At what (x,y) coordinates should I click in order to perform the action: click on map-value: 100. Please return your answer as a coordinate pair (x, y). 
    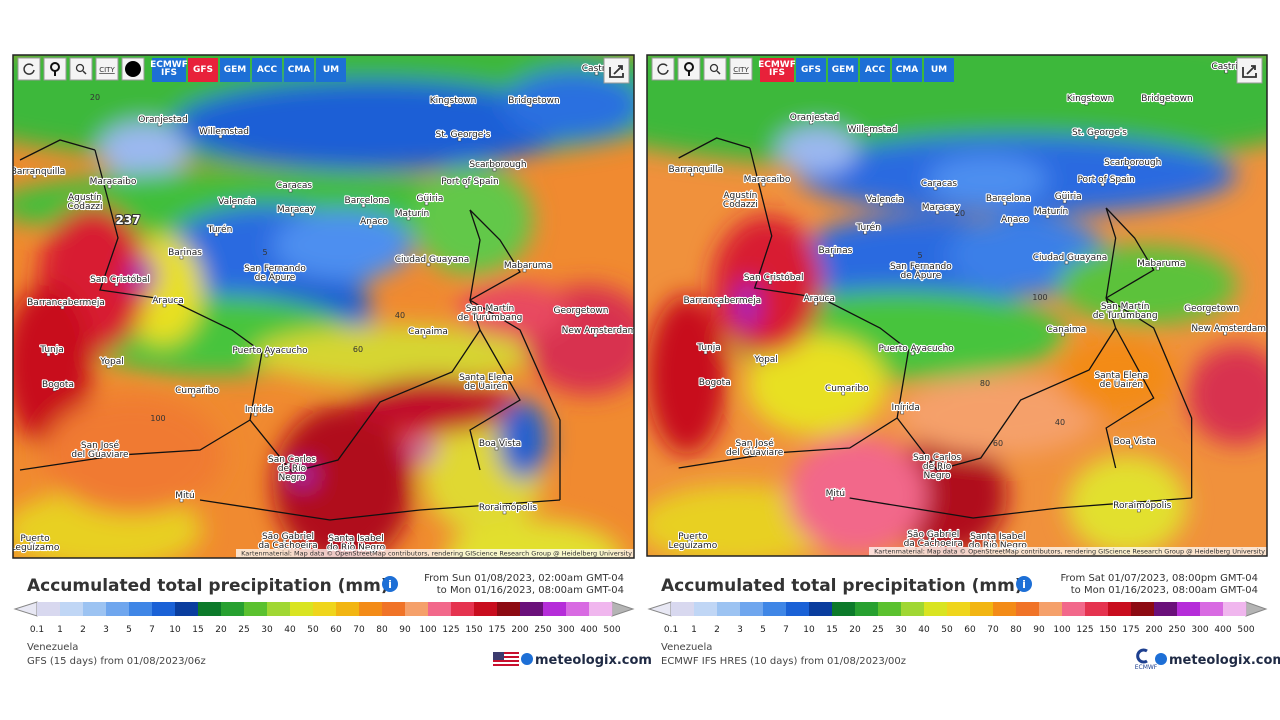
    Looking at the image, I should click on (157, 418).